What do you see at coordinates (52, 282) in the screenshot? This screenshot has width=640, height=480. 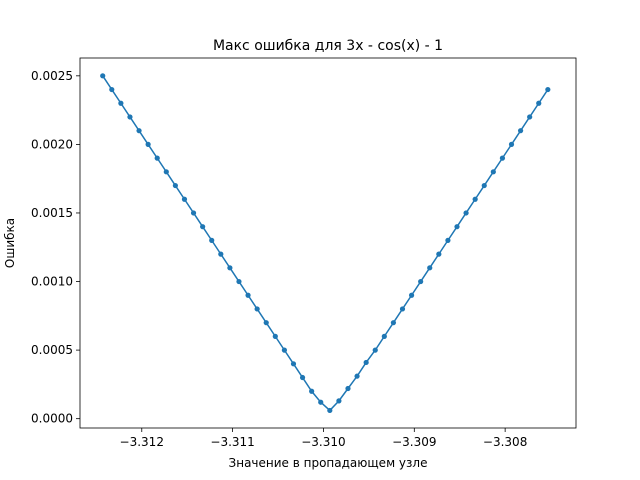 I see `y-tick-label: 0.0010` at bounding box center [52, 282].